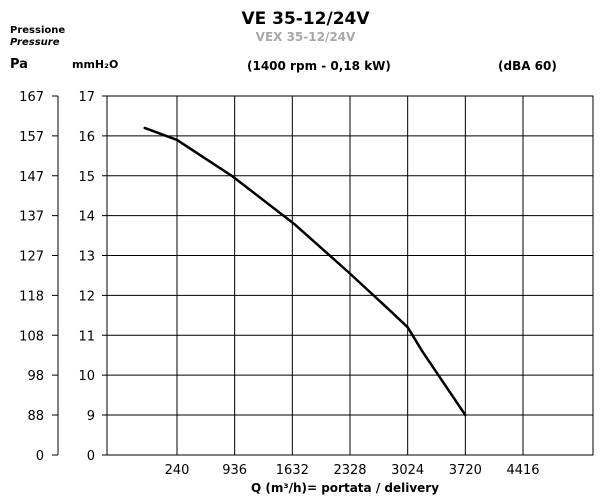 This screenshot has width=611, height=496. I want to click on noise-level: (dBA 60), so click(527, 66).